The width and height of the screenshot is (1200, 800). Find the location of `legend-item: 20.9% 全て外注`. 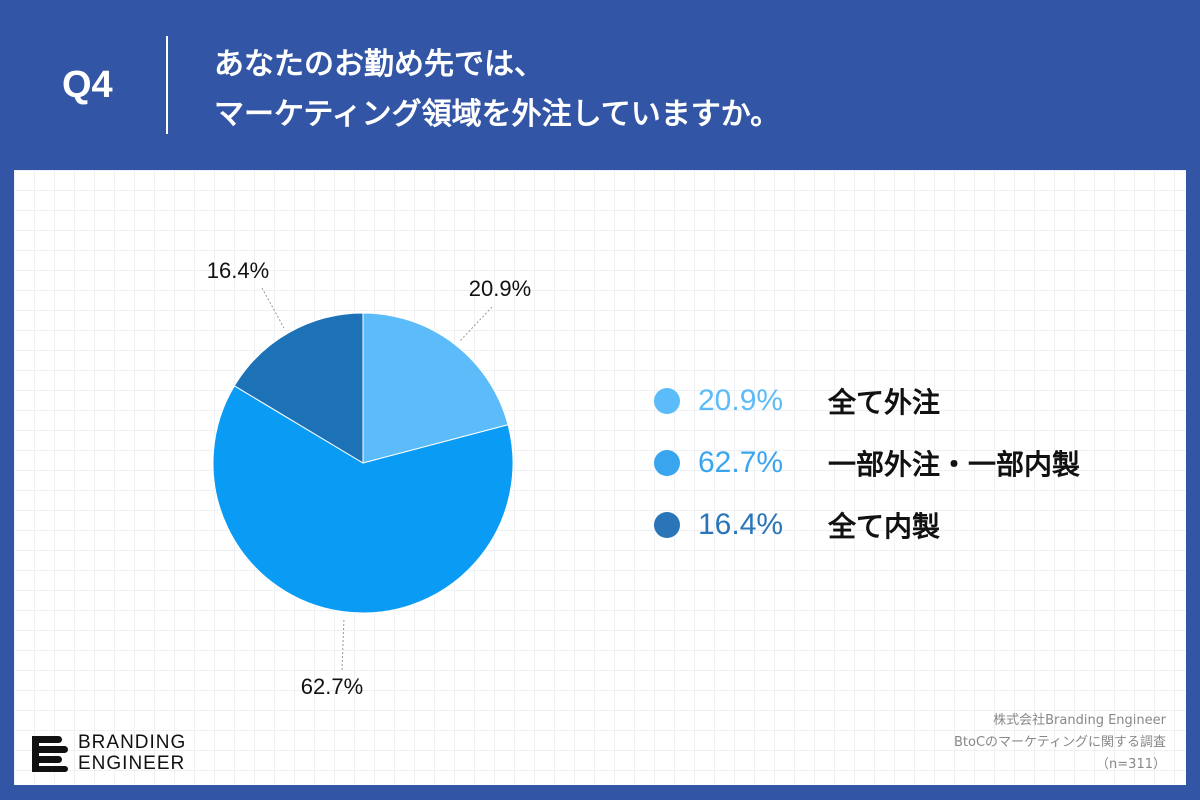

legend-item: 20.9% 全て外注 is located at coordinates (867, 401).